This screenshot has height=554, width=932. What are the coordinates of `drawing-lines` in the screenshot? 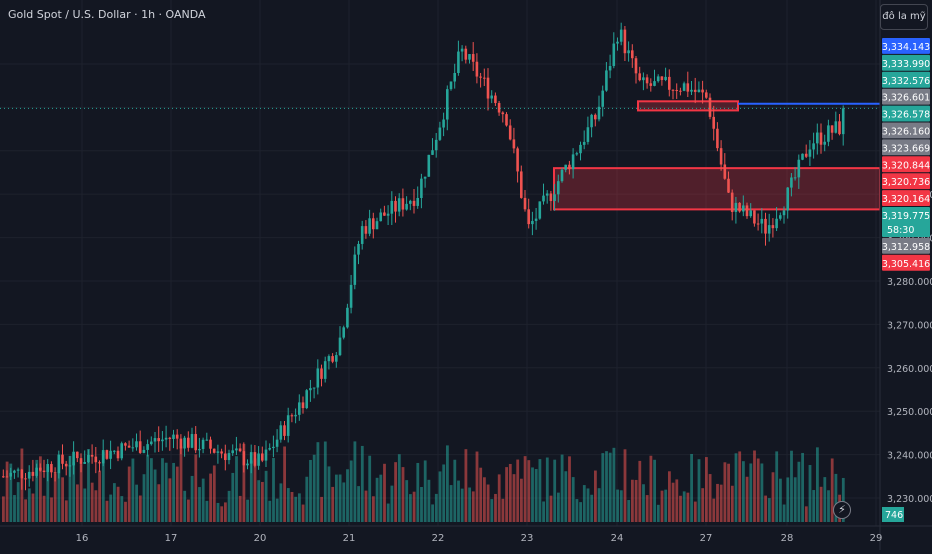 It's located at (440, 105).